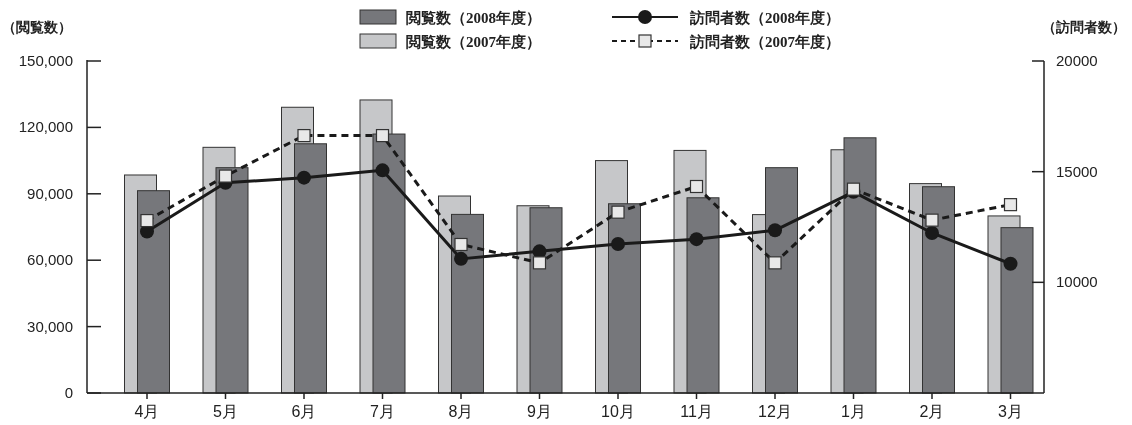 The width and height of the screenshot is (1132, 425). I want to click on x-tick-label: 3月, so click(1010, 411).